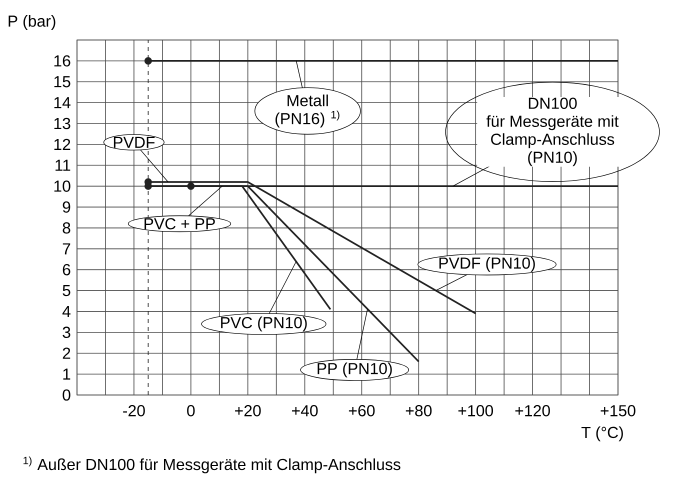  What do you see at coordinates (62, 144) in the screenshot?
I see `y-tick-label: 12` at bounding box center [62, 144].